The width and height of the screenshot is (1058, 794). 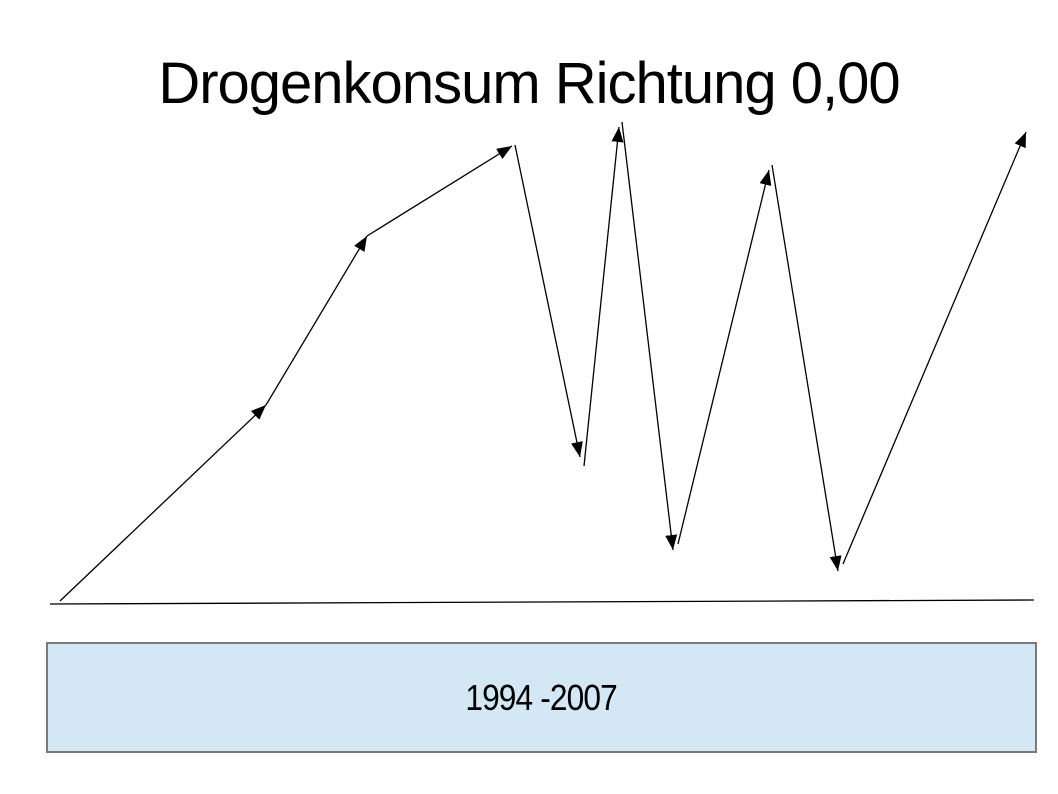 I want to click on baseline-axis, so click(x=542, y=602).